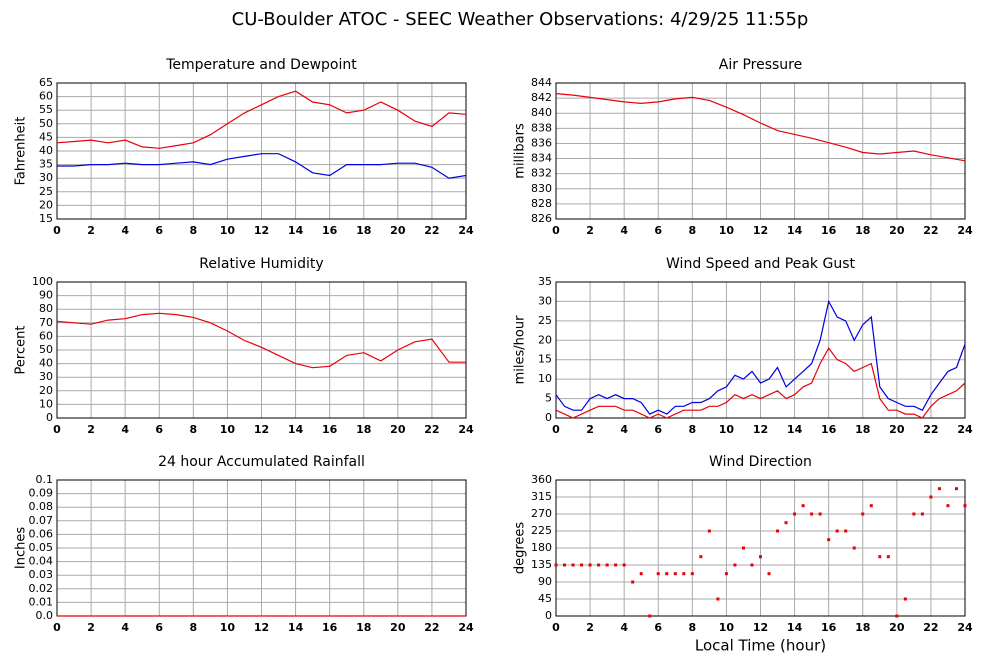 This screenshot has height=660, width=1000. What do you see at coordinates (541, 564) in the screenshot?
I see `y-tick-label: 135` at bounding box center [541, 564].